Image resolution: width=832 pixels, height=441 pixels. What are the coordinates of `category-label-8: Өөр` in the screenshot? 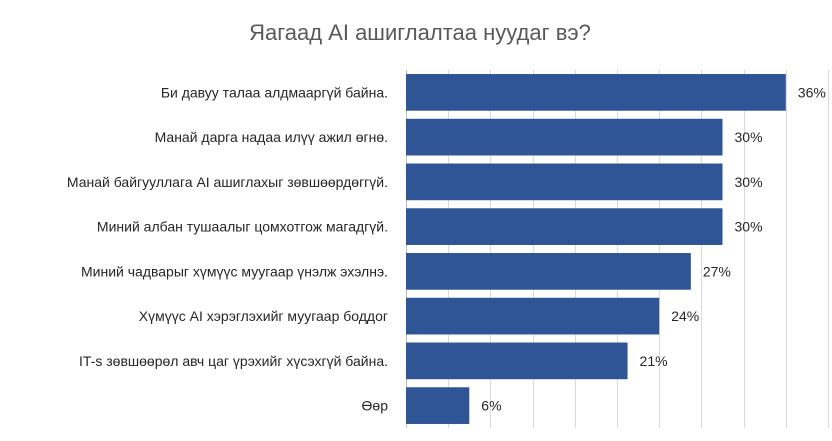 It's located at (375, 406).